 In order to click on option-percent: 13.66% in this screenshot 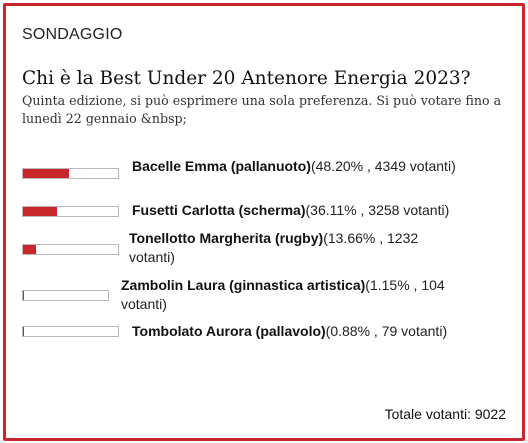, I will do `click(351, 238)`.